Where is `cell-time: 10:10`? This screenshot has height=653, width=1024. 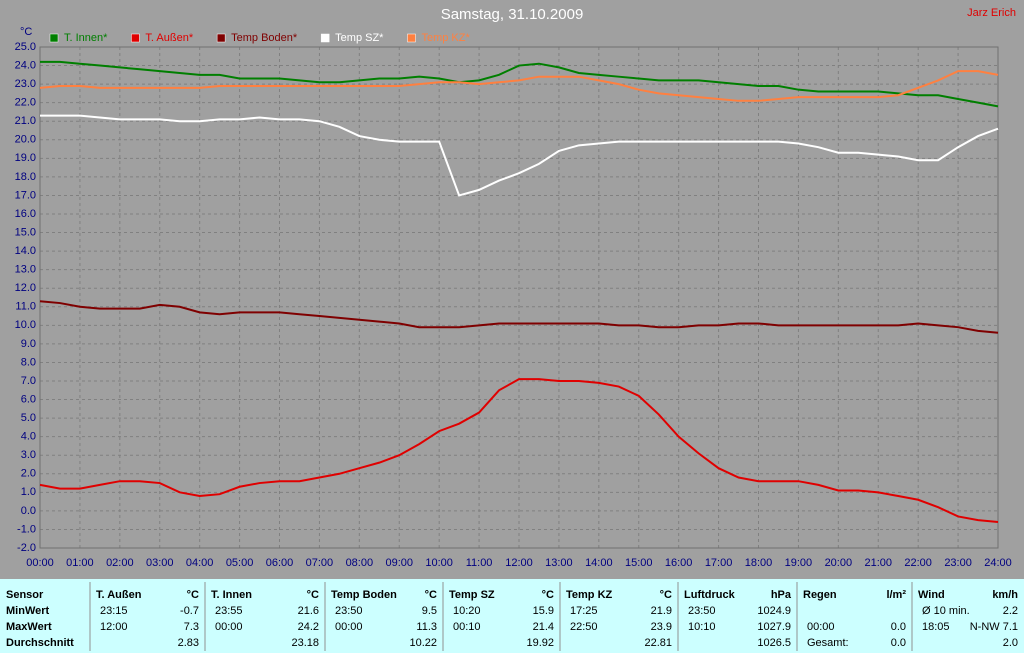
cell-time: 10:10 is located at coordinates (702, 627).